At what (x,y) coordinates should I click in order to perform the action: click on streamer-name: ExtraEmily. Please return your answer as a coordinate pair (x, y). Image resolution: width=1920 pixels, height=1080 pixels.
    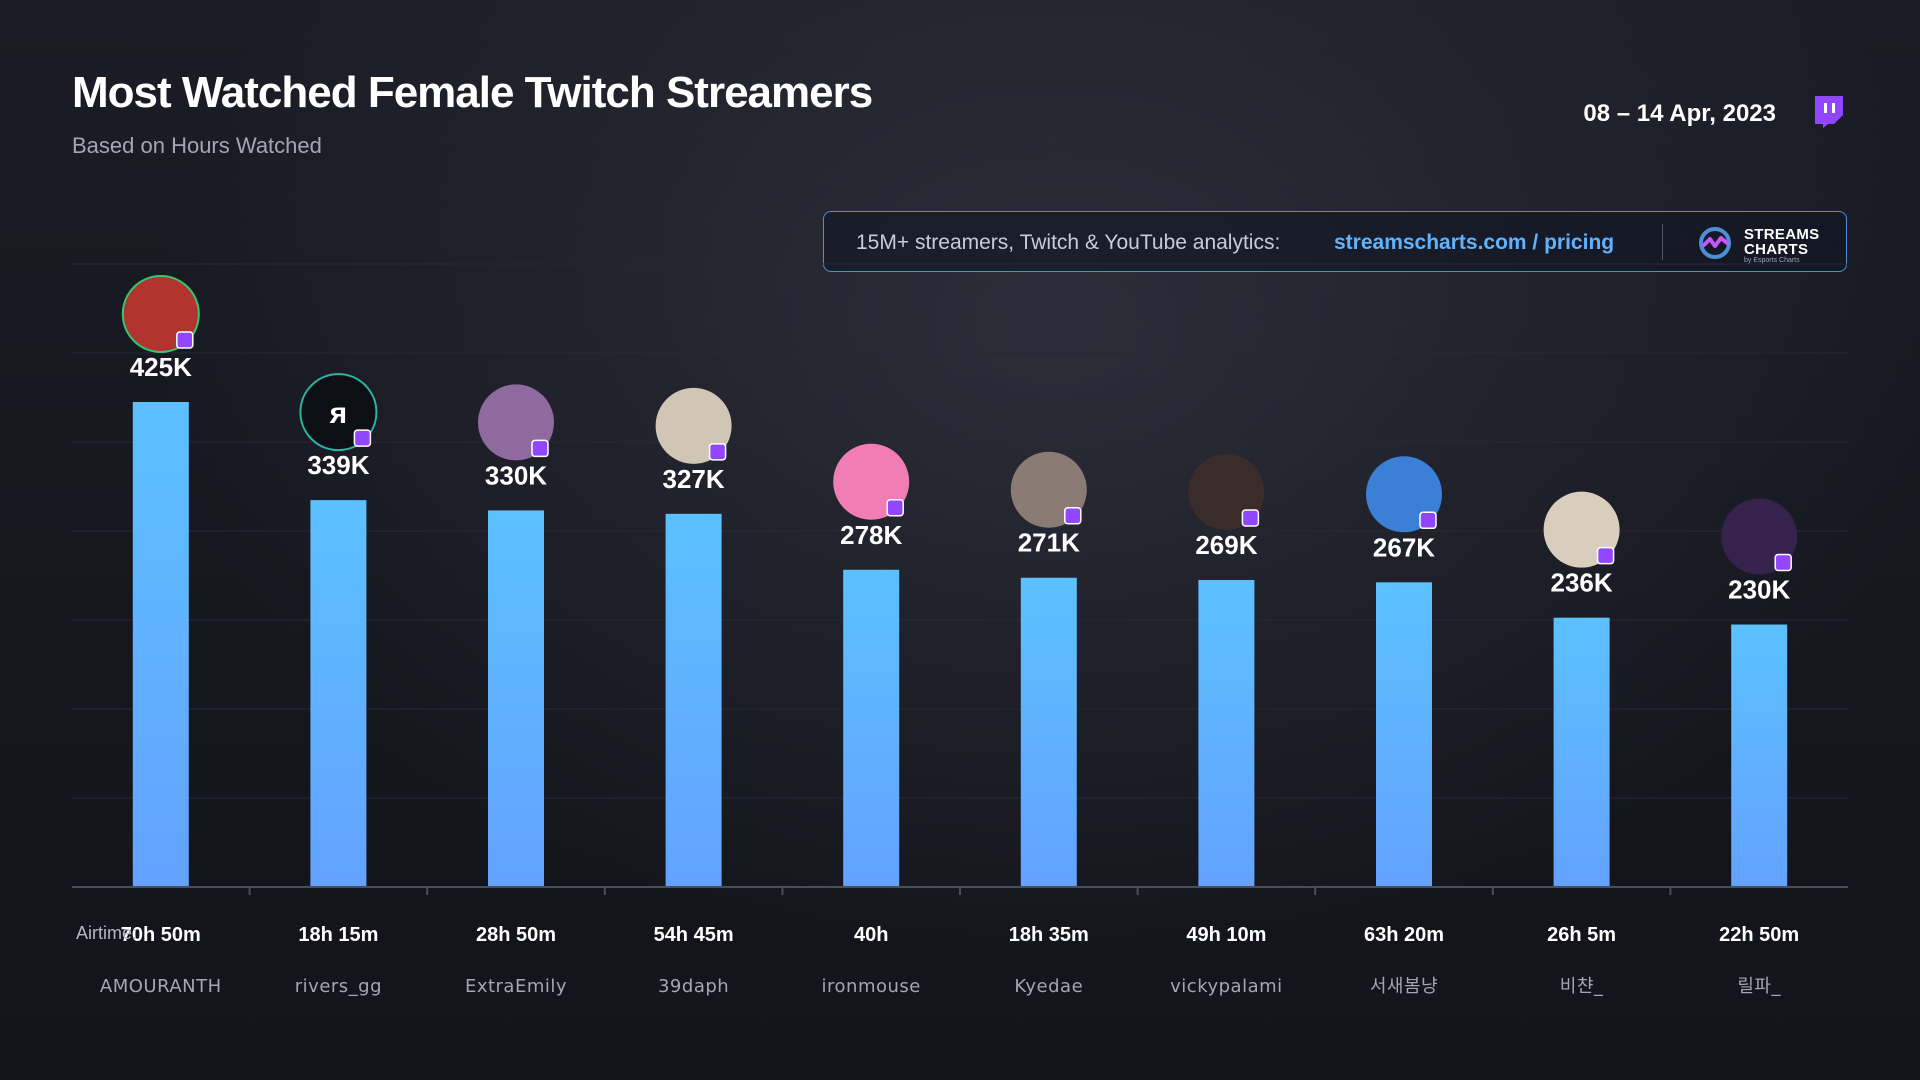
    Looking at the image, I should click on (516, 986).